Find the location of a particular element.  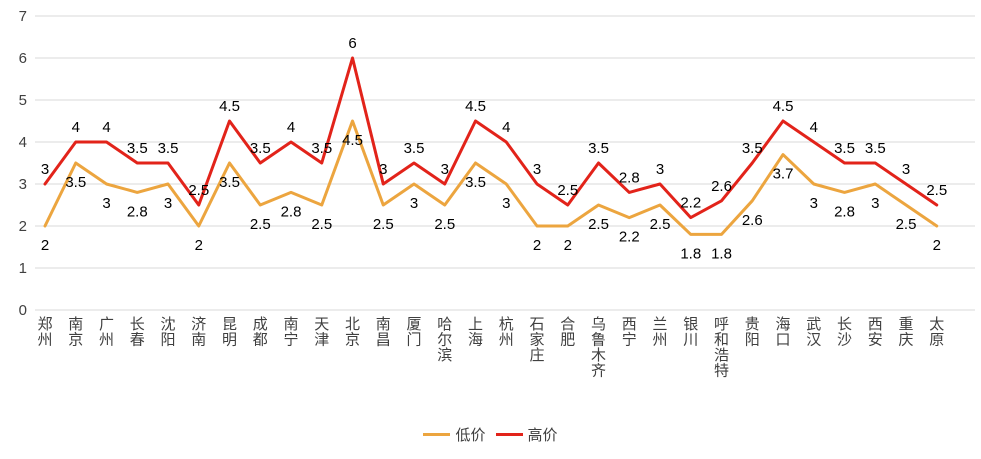

city-axis-label: 口 is located at coordinates (782, 340).